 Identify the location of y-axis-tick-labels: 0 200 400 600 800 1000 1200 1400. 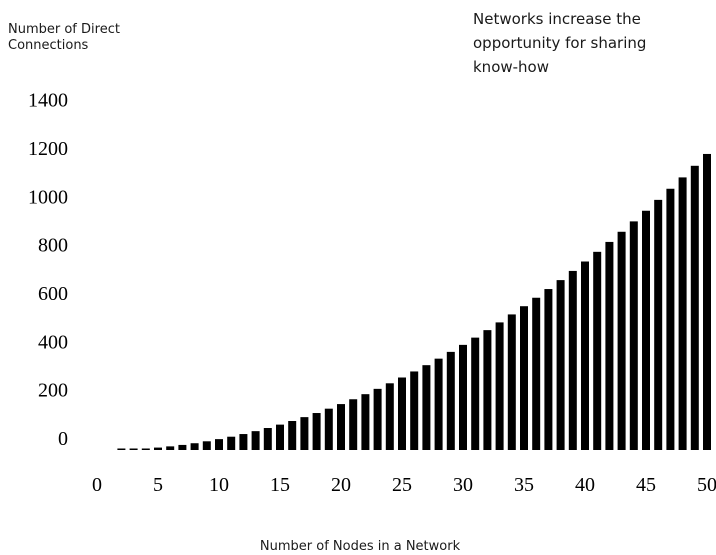
(48, 270).